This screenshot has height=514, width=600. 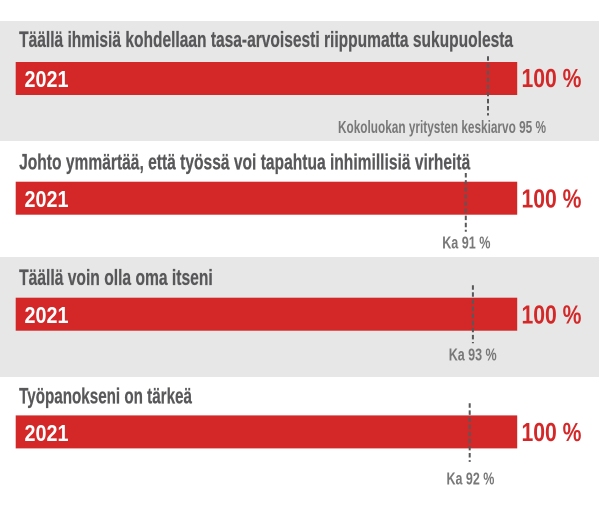 What do you see at coordinates (466, 244) in the screenshot?
I see `svg-text: Ka 91 %` at bounding box center [466, 244].